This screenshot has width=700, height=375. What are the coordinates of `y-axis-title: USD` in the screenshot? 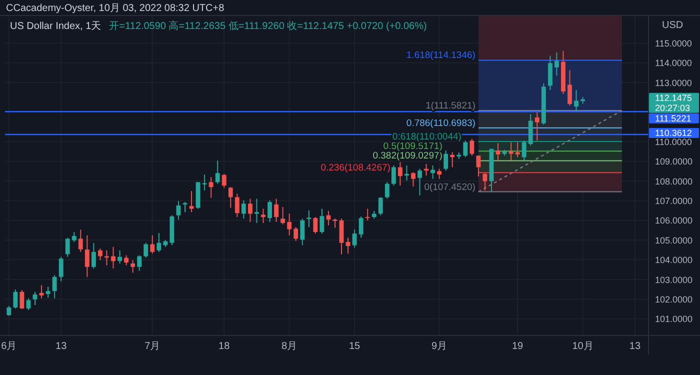 It's located at (673, 25).